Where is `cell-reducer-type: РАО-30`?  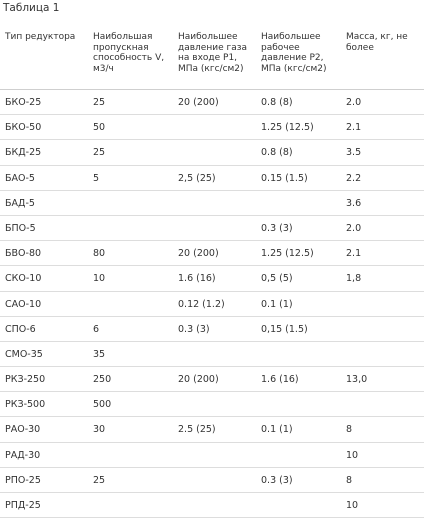
cell-reducer-type: РАО-30 is located at coordinates (23, 430).